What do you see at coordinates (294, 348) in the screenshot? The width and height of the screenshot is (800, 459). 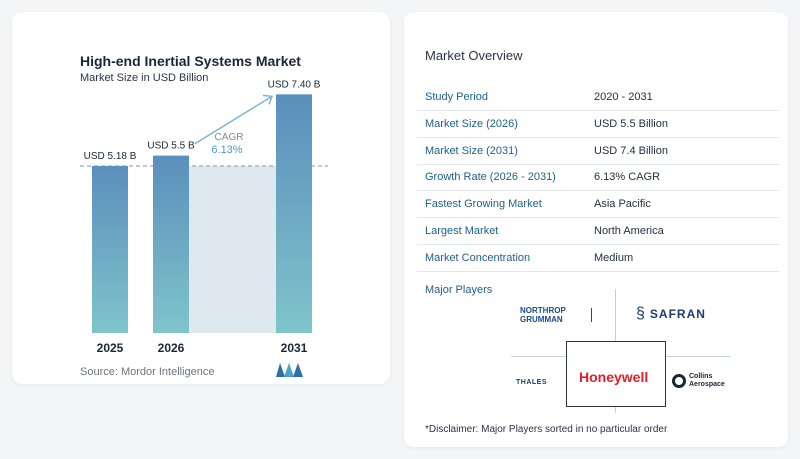 I see `category-label-2031: 2031` at bounding box center [294, 348].